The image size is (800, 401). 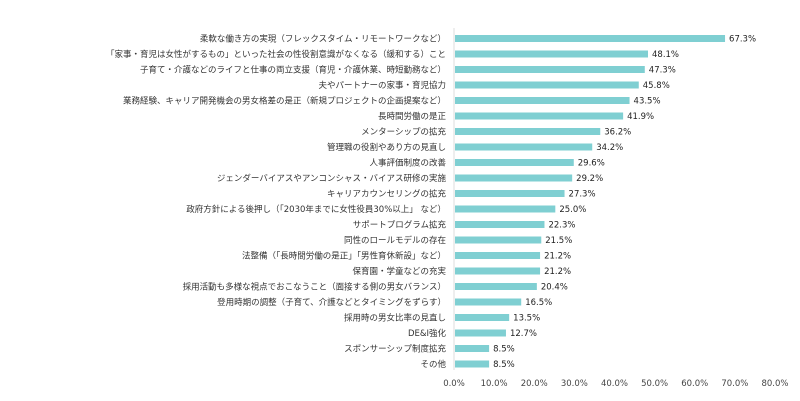 I want to click on value-label: 67.3%, so click(x=742, y=40).